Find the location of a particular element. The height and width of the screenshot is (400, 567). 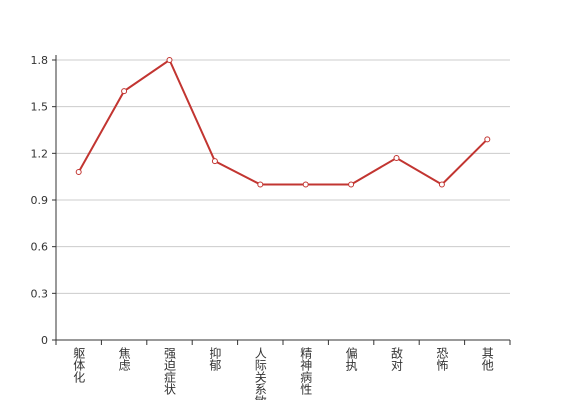

x-tick-label: 精神病性 is located at coordinates (306, 371).